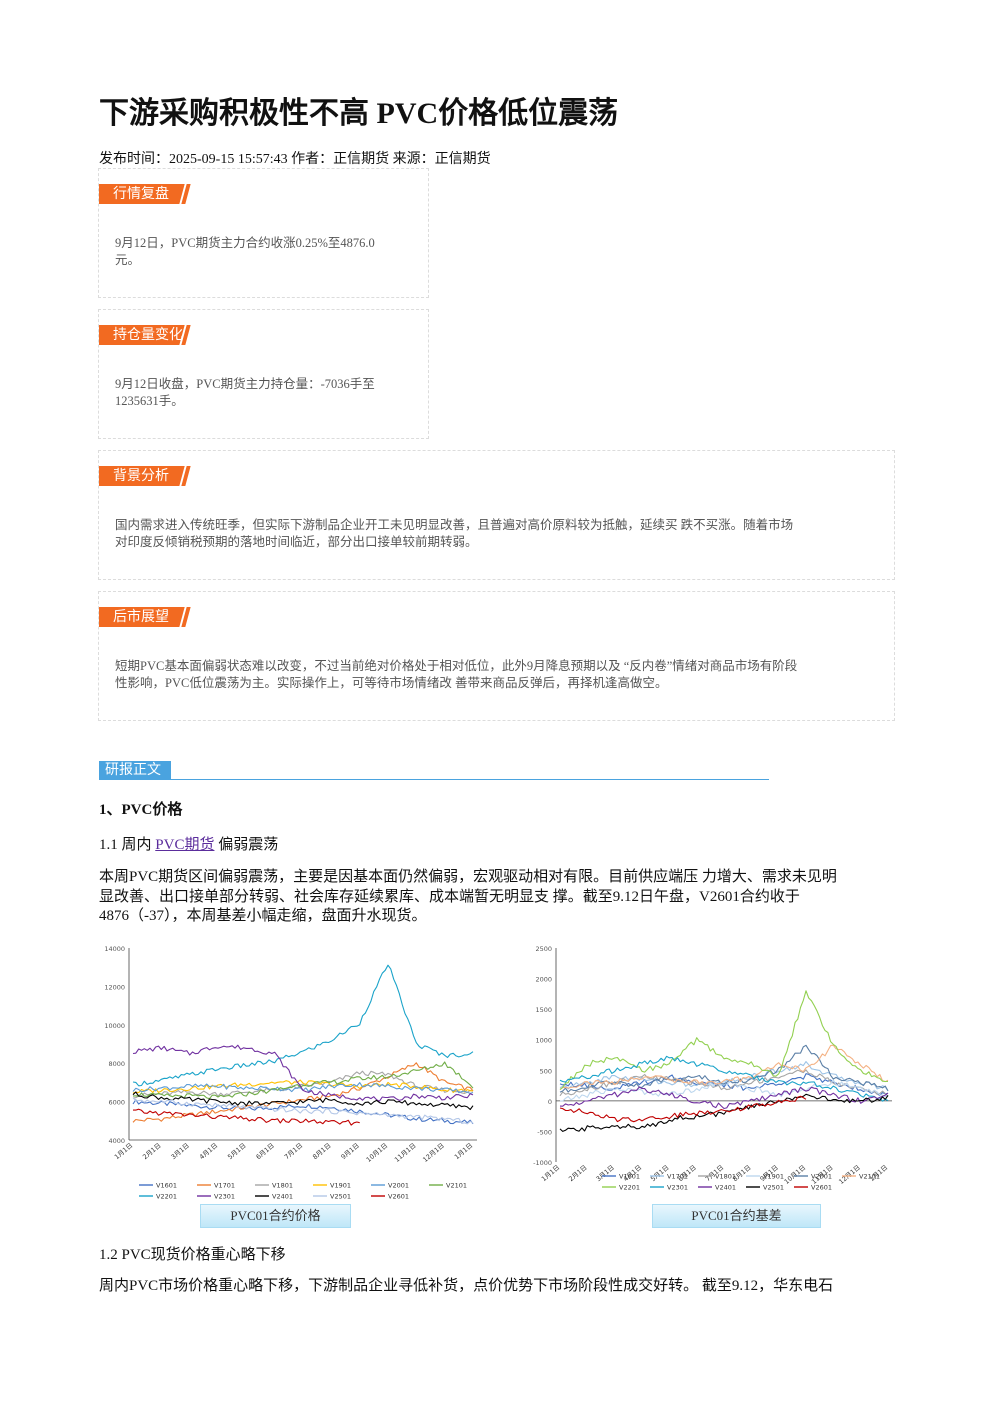  I want to click on x-tick-label: 7月1日, so click(293, 1151).